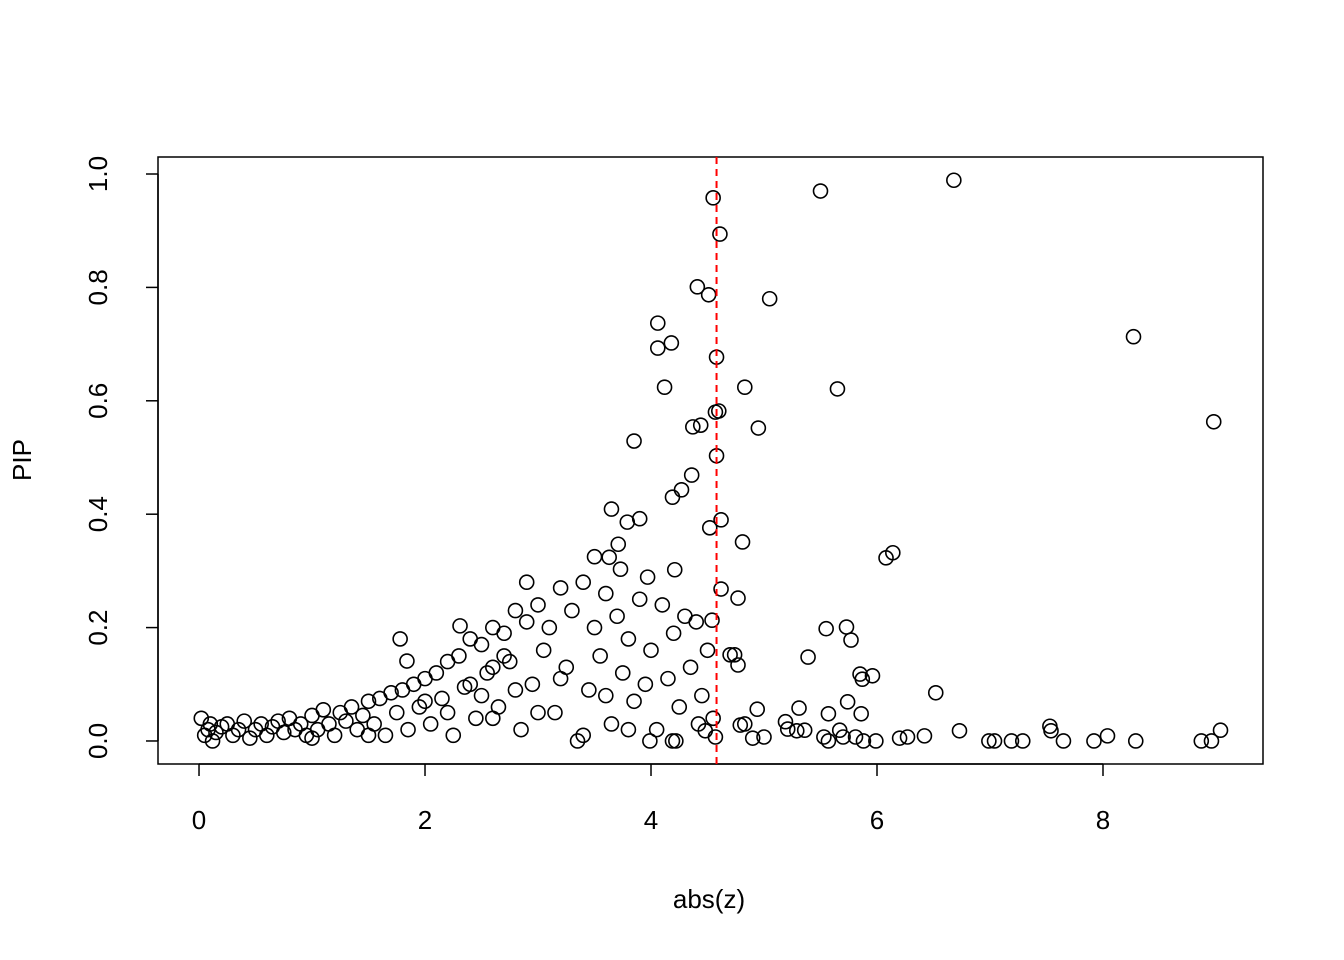 Image resolution: width=1344 pixels, height=960 pixels. I want to click on y-tick-label: 0.2, so click(98, 628).